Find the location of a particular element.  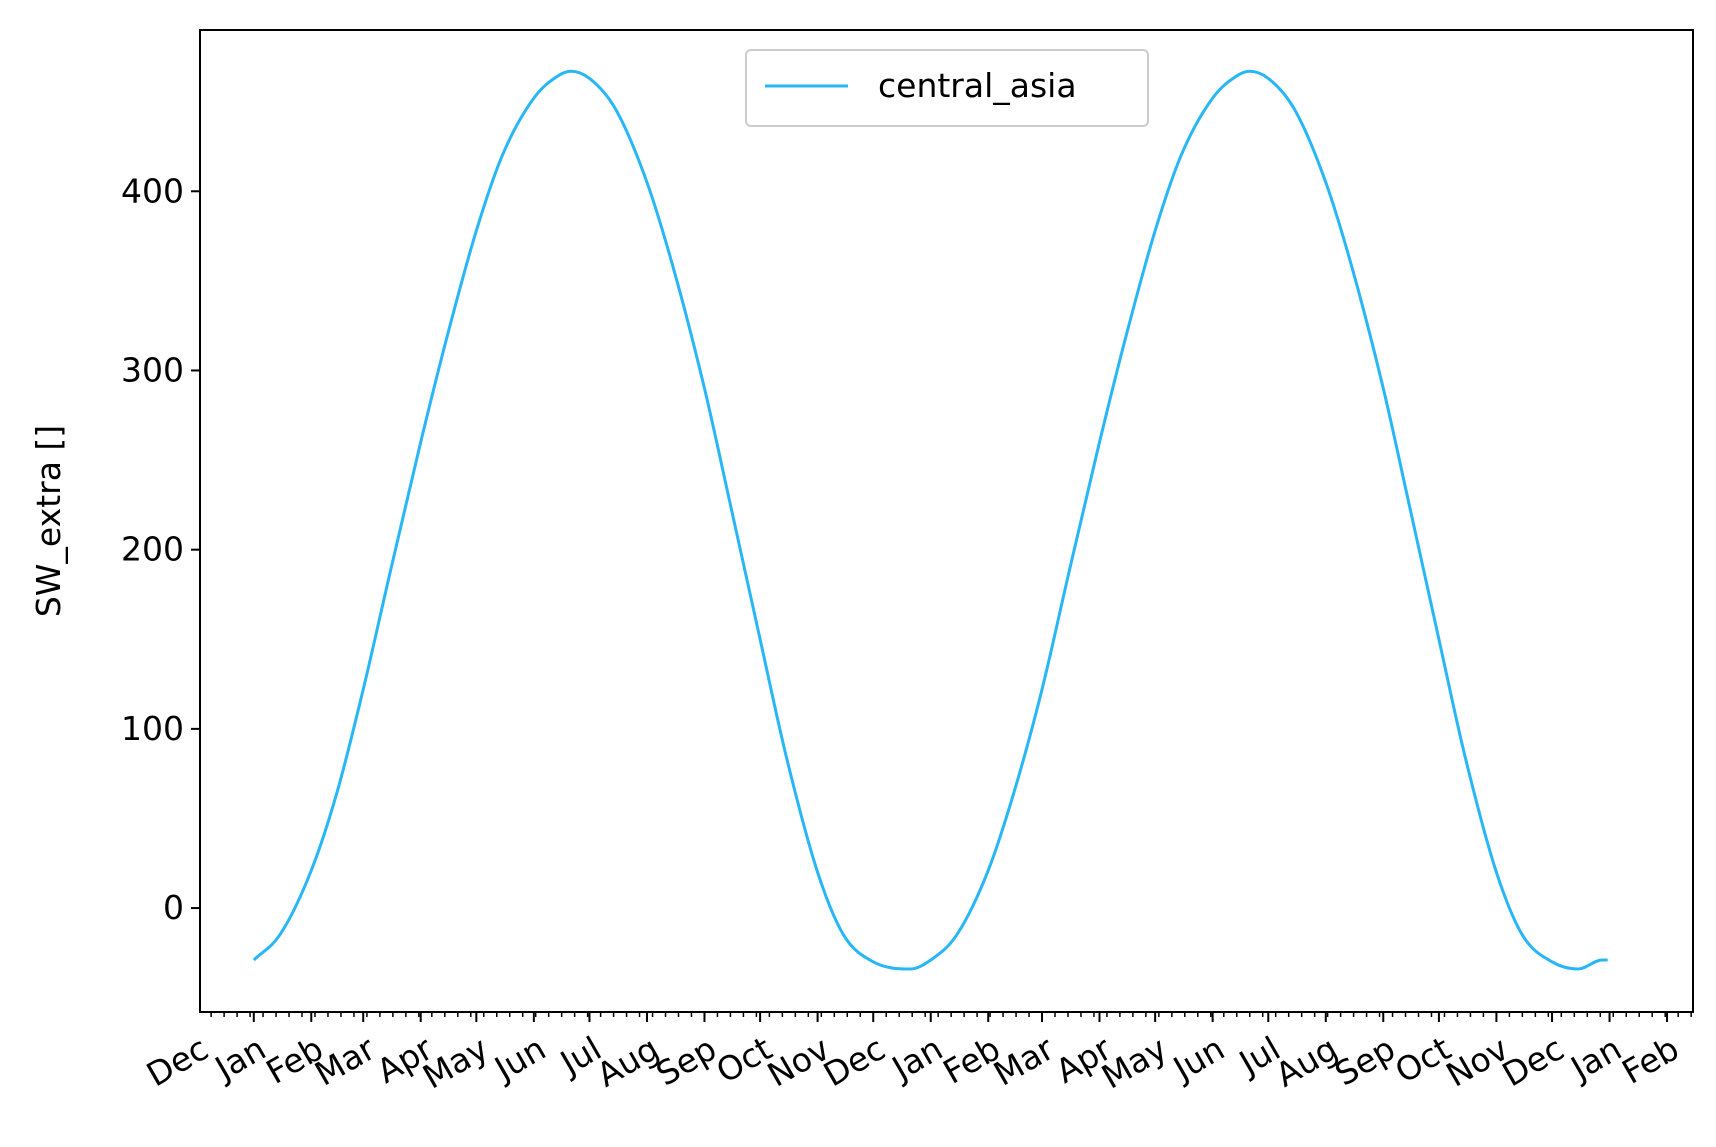

y-tick-label: 200 is located at coordinates (152, 549).